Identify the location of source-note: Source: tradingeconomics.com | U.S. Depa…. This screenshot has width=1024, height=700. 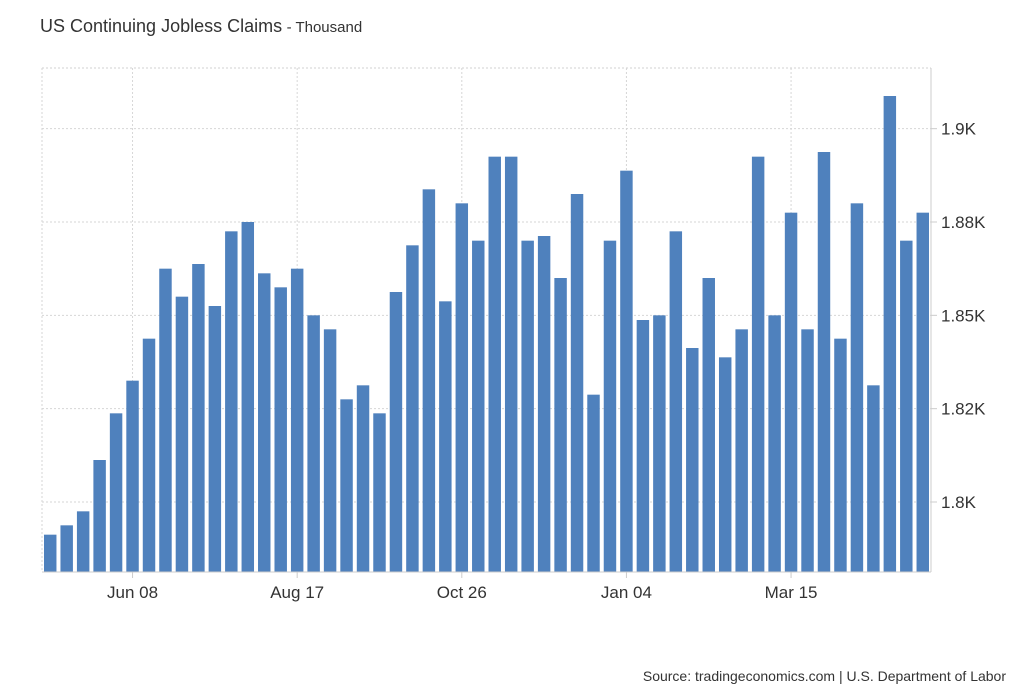
(824, 676).